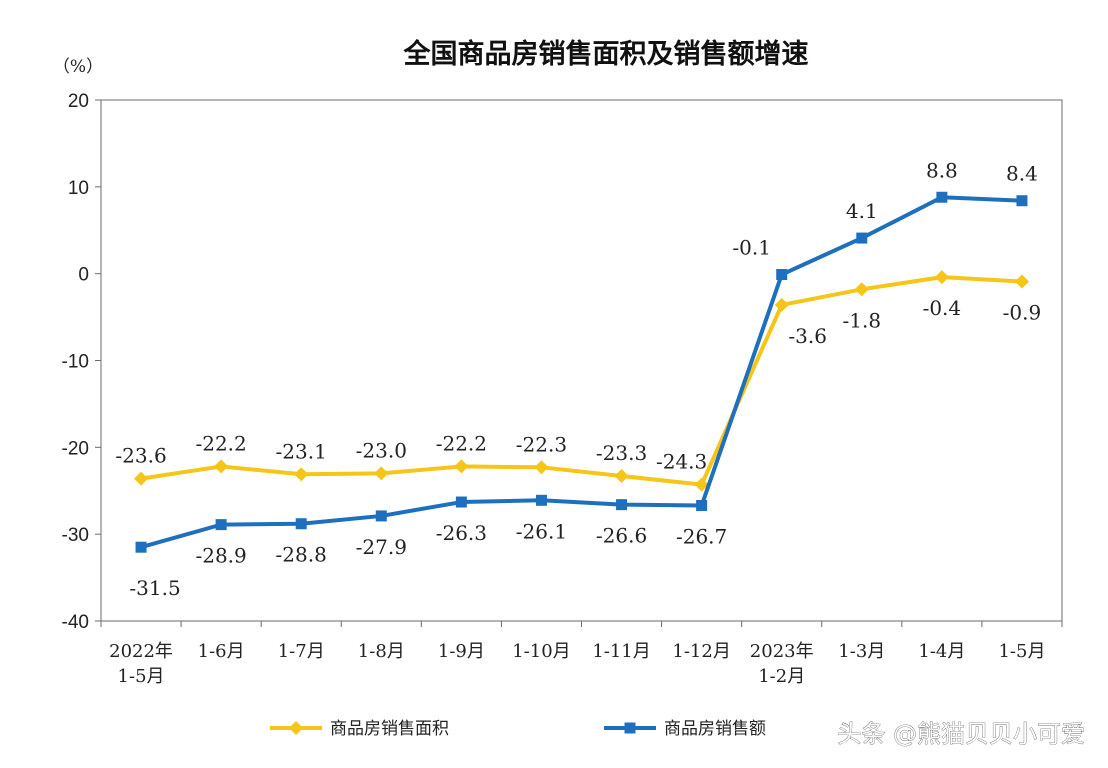  Describe the element at coordinates (154, 588) in the screenshot. I see `data-label: -31.5` at that location.